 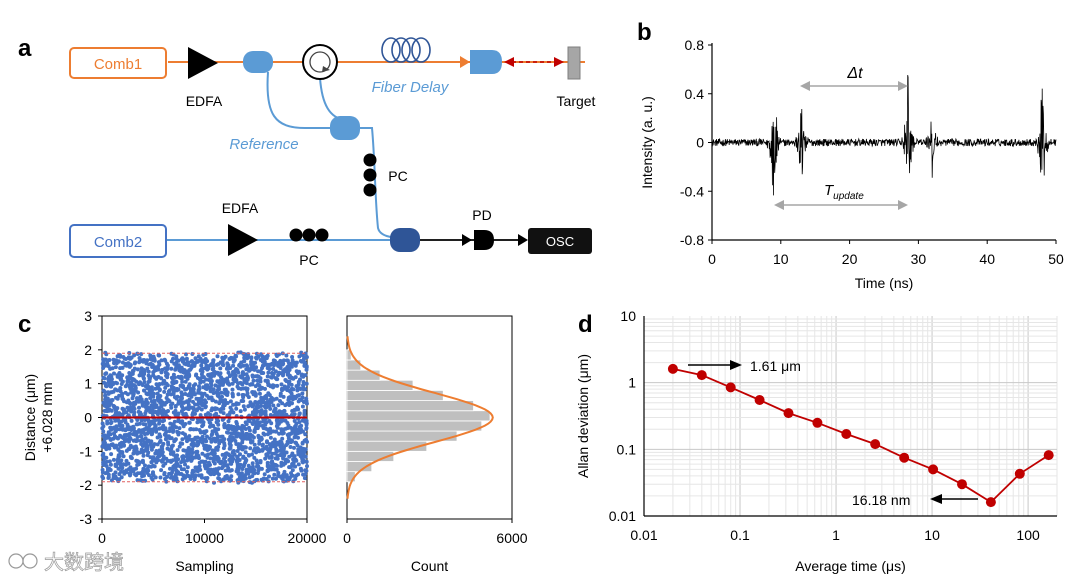 What do you see at coordinates (861, 436) in the screenshot?
I see `d-allan-line` at bounding box center [861, 436].